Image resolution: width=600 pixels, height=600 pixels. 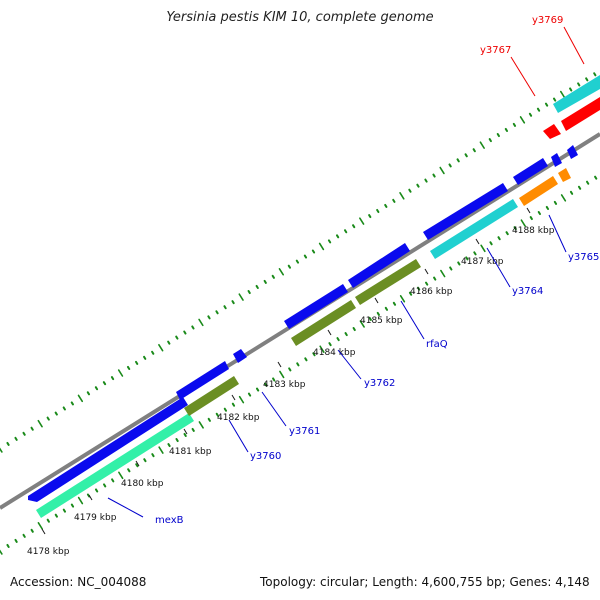 What do you see at coordinates (533, 231) in the screenshot?
I see `scale-tick-label: 4188 kbp` at bounding box center [533, 231].